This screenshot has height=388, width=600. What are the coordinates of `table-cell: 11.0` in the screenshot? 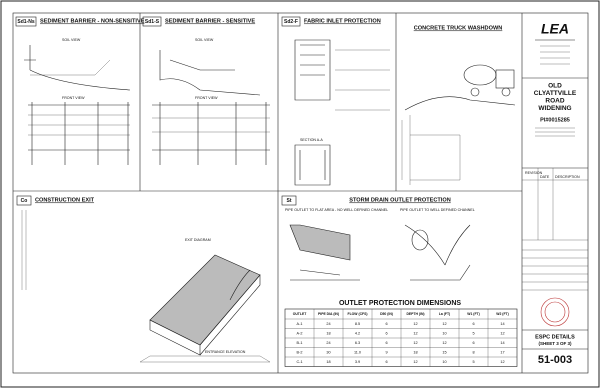 It's located at (357, 352).